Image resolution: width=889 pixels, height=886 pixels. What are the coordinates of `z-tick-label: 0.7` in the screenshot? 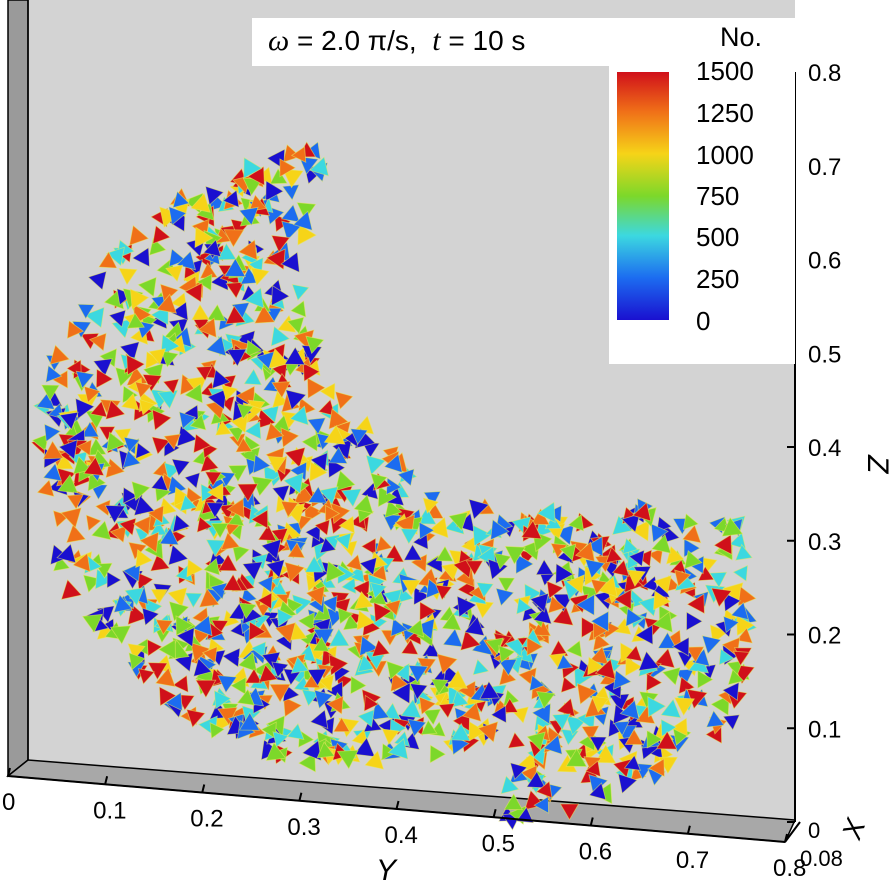 It's located at (824, 167).